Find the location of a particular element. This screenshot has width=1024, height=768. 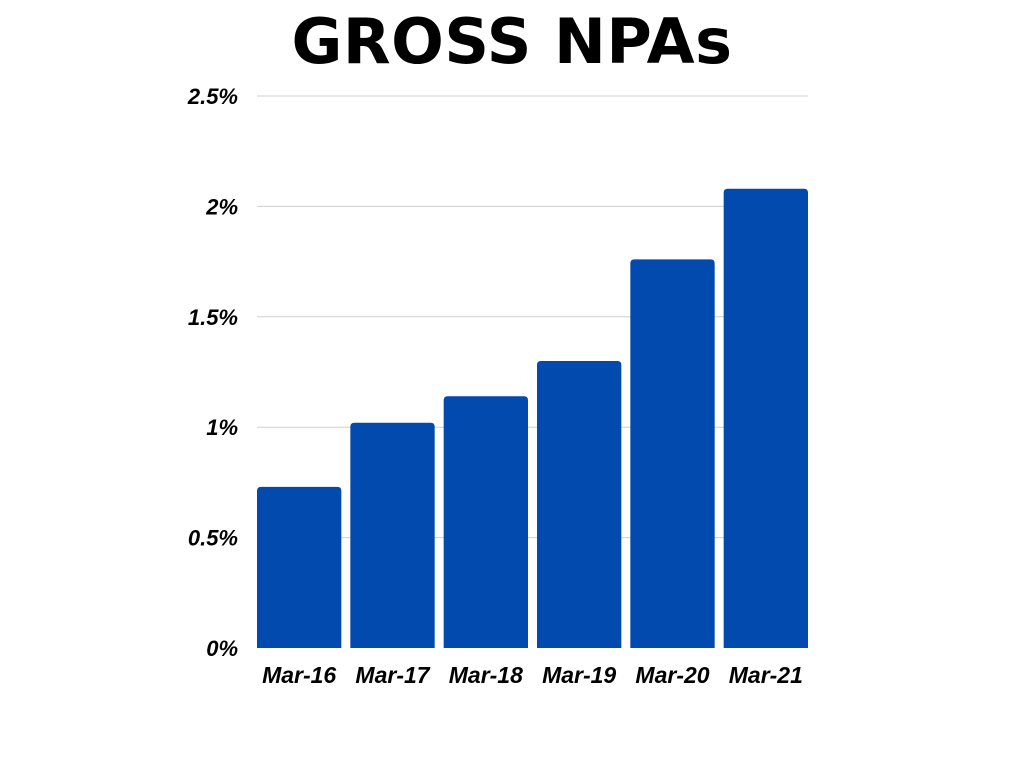

x-tick-label: Mar-17 is located at coordinates (392, 675).